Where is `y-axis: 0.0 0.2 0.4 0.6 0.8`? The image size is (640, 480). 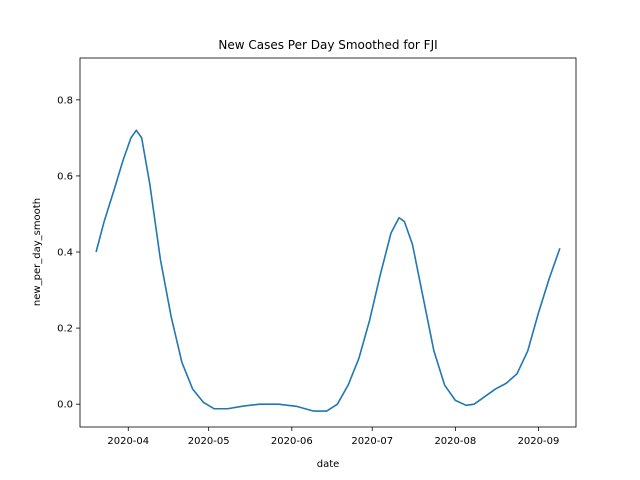 y-axis: 0.0 0.2 0.4 0.6 0.8 is located at coordinates (68, 253).